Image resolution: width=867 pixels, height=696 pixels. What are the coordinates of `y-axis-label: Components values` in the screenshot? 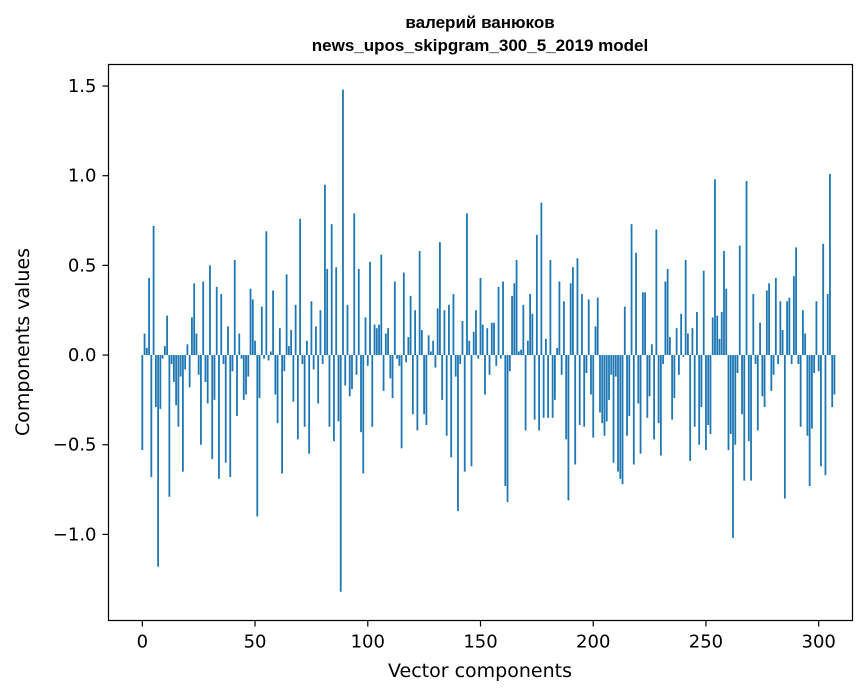 It's located at (23, 342).